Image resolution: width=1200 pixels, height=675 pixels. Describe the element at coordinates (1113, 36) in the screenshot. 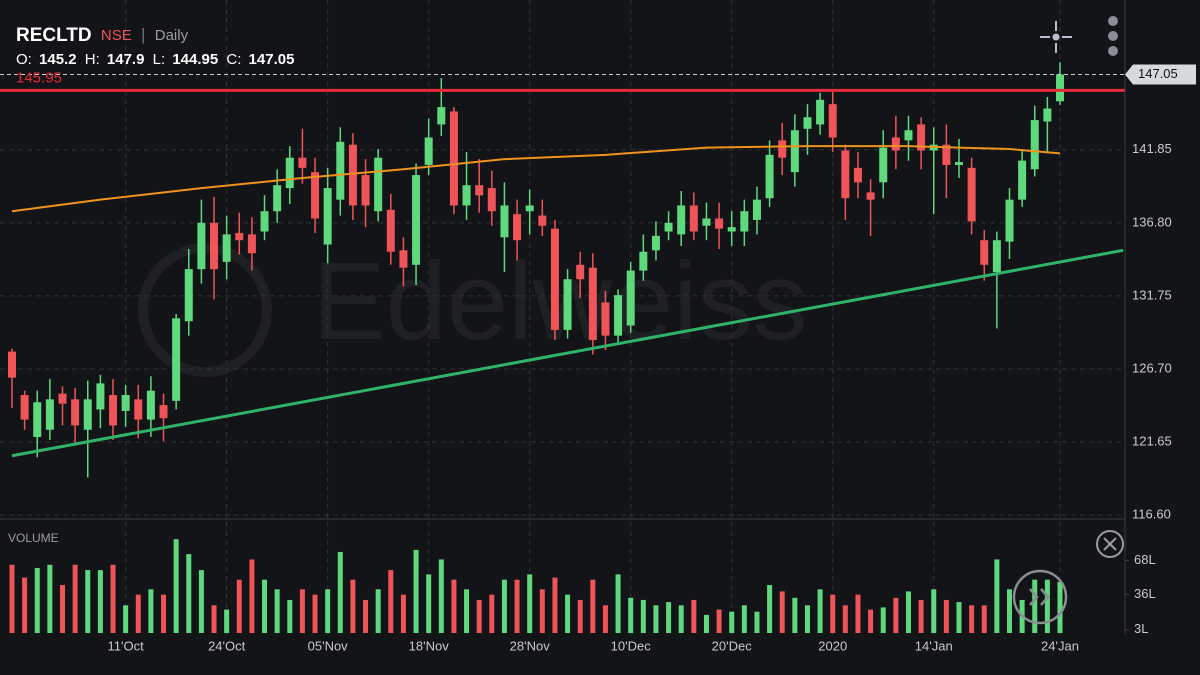

I see `menu-button` at that location.